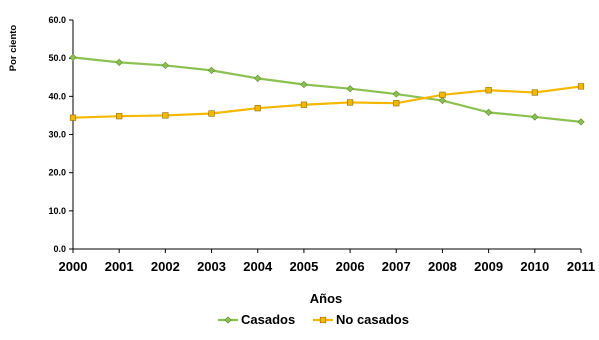  Describe the element at coordinates (57, 211) in the screenshot. I see `y-tick-label: 10.0` at that location.